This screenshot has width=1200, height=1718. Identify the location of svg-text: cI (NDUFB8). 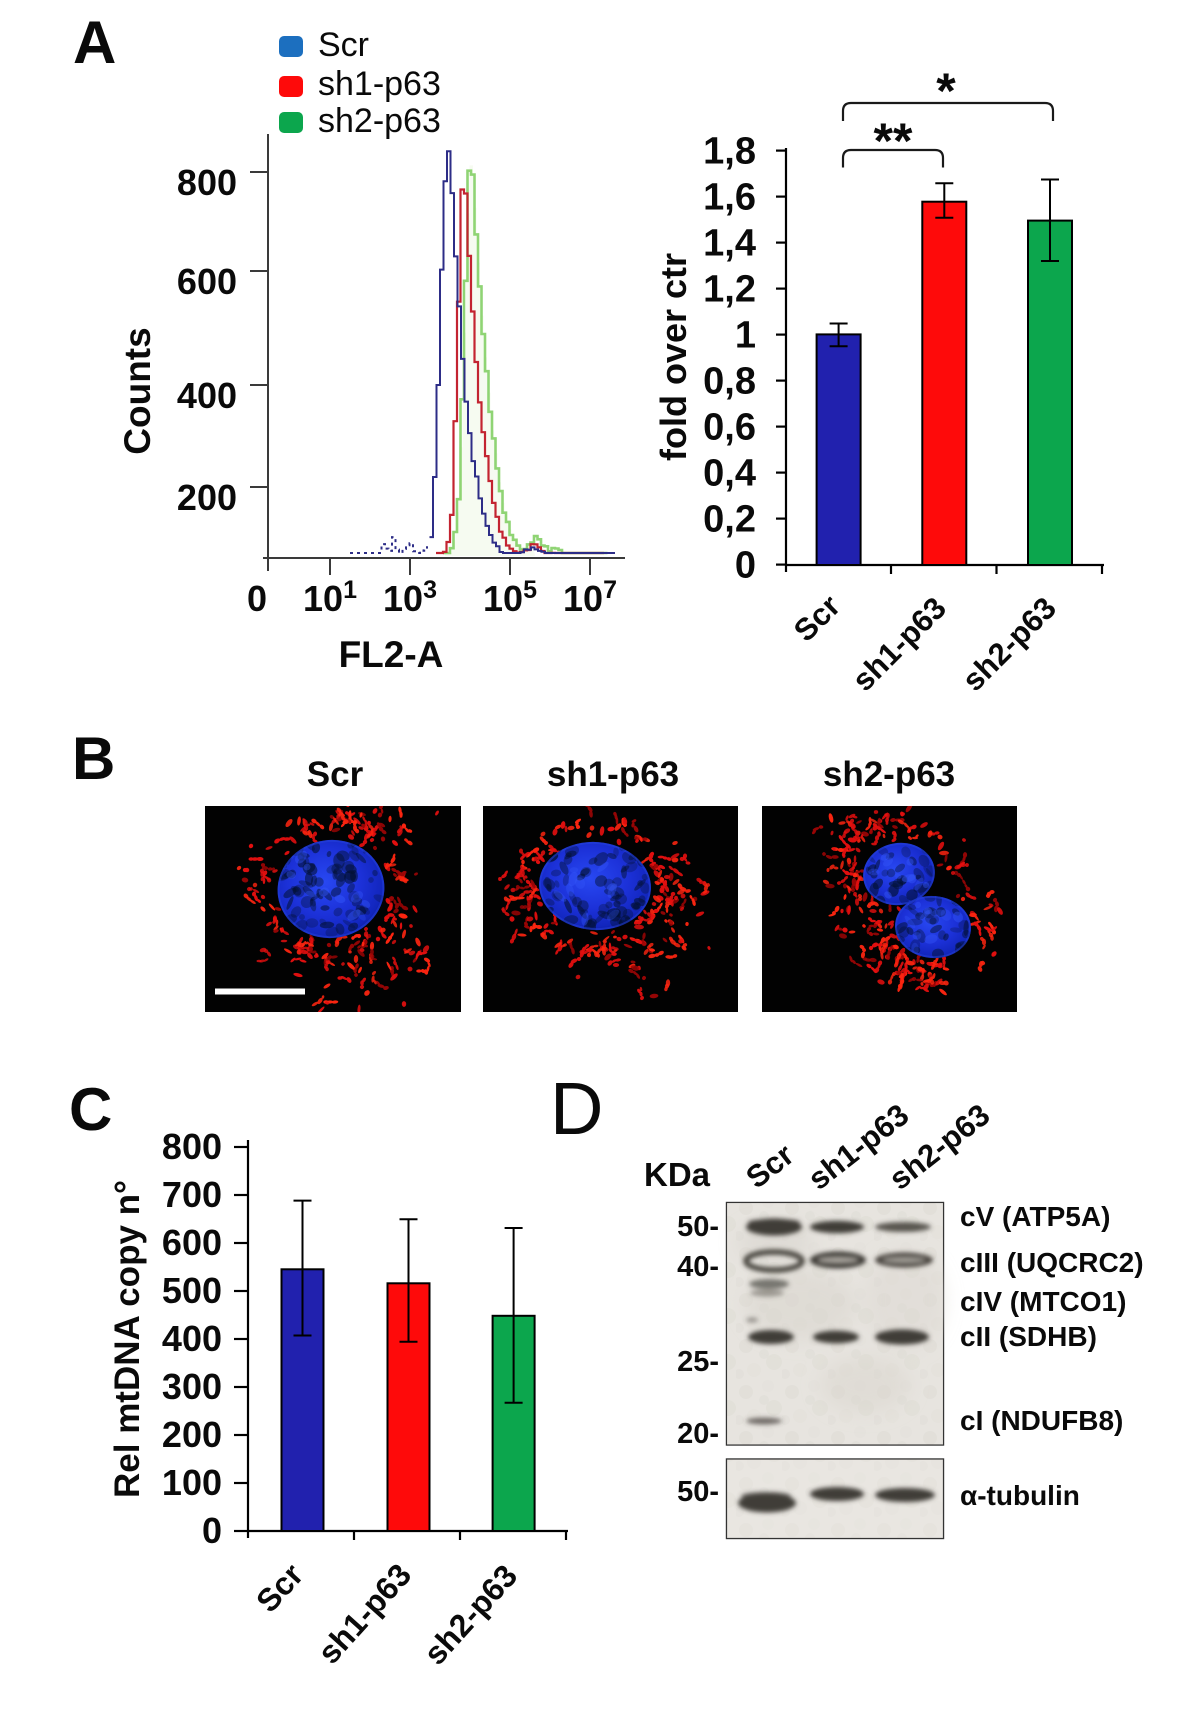
(1041, 1420).